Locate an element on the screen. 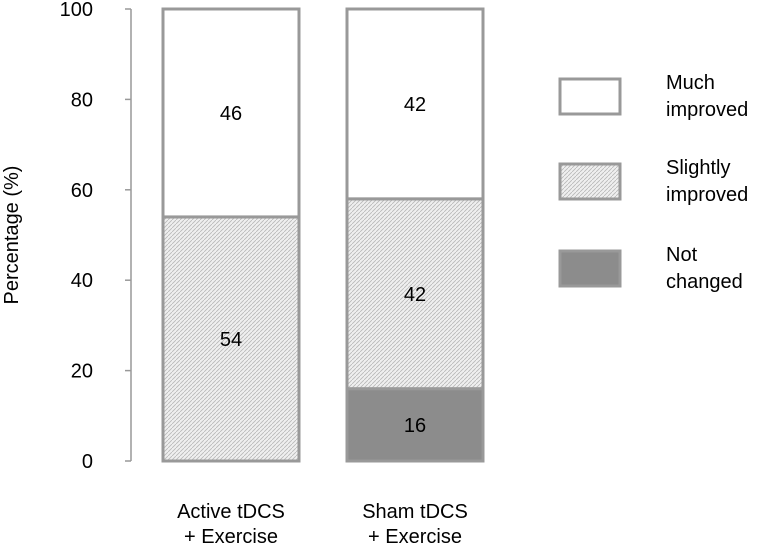  bar-segment-not_changed is located at coordinates (415, 425).